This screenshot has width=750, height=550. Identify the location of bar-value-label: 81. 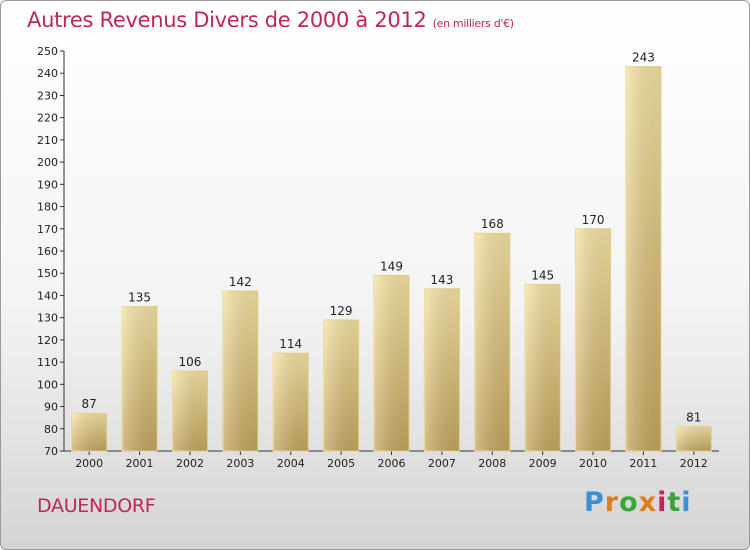
(693, 418).